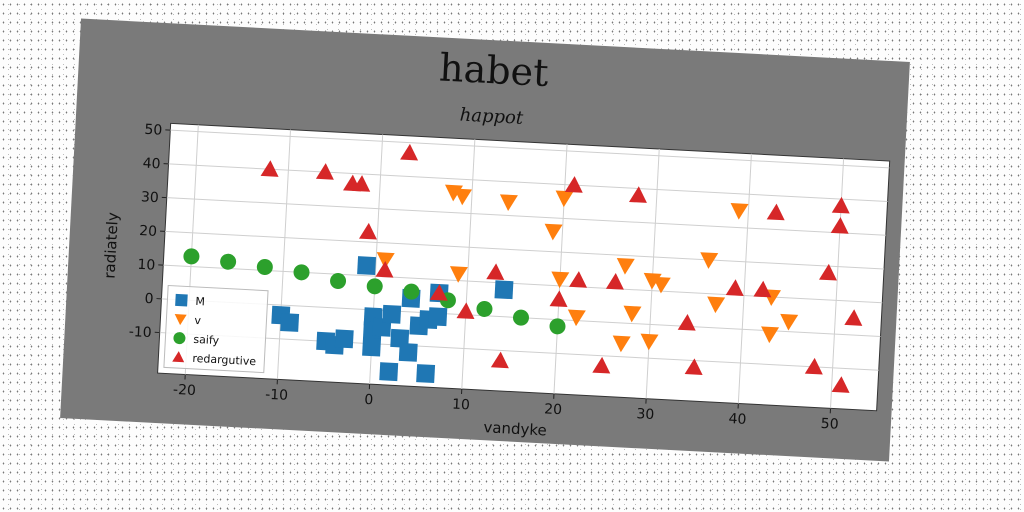  I want to click on y-tick-label: 0, so click(149, 299).